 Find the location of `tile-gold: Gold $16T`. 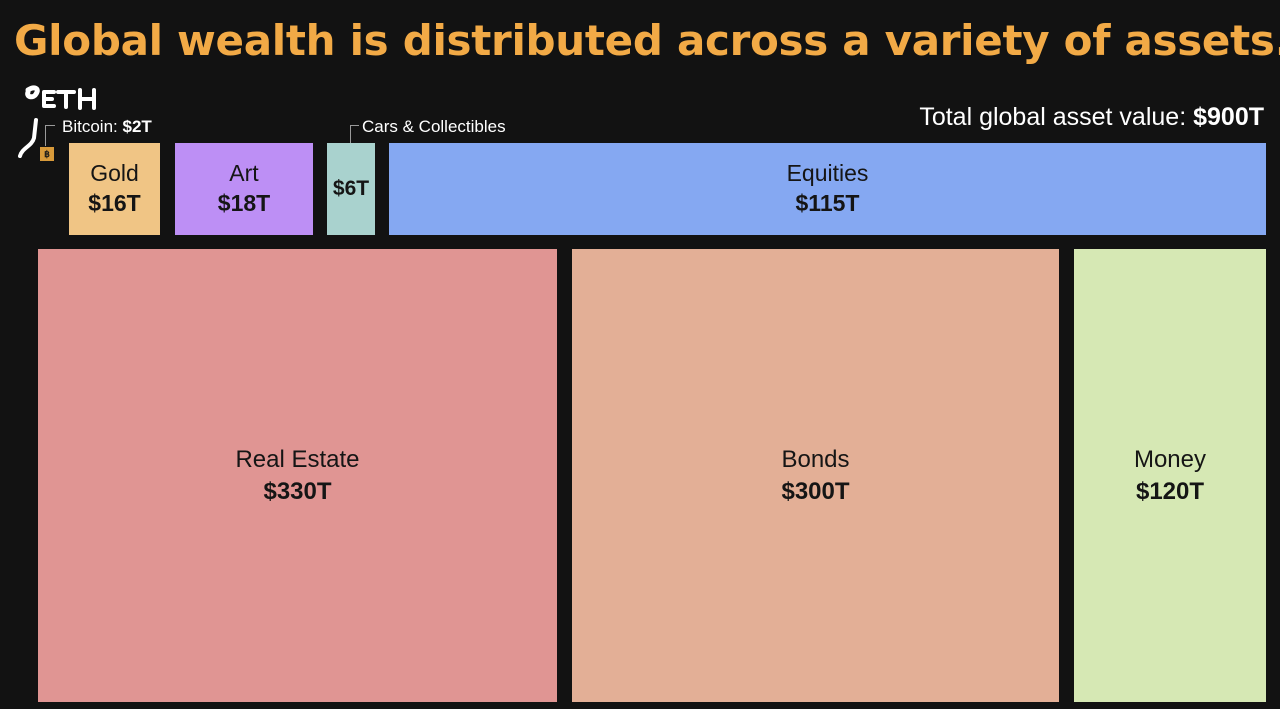

tile-gold: Gold $16T is located at coordinates (114, 189).